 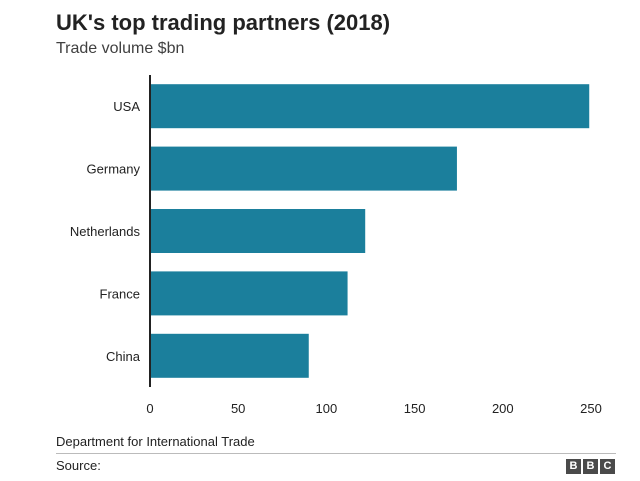 What do you see at coordinates (78, 465) in the screenshot?
I see `source-label: Source:` at bounding box center [78, 465].